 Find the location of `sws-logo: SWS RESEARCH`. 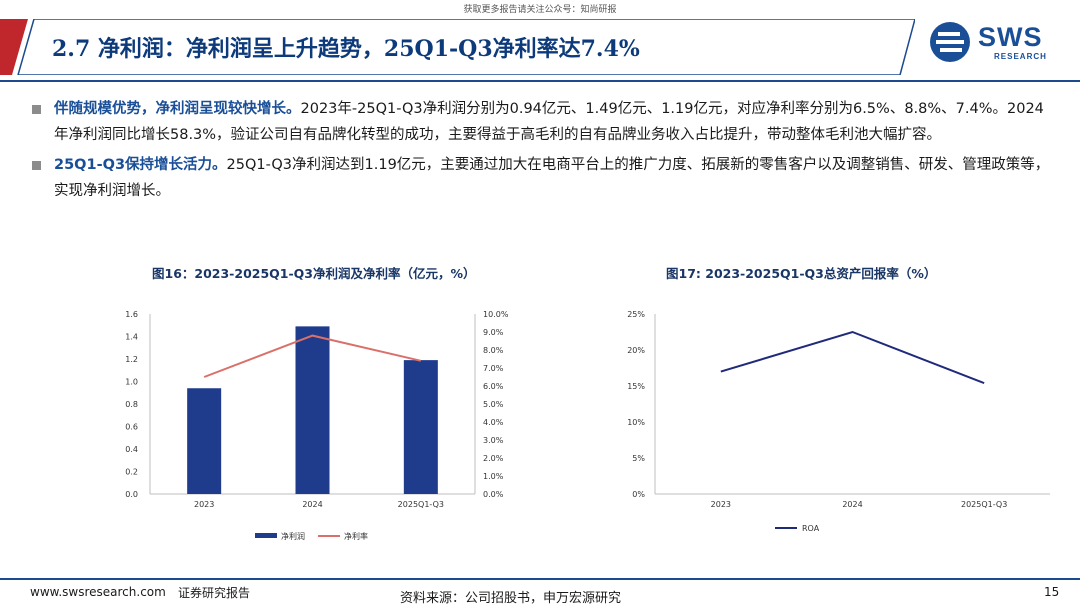

sws-logo: SWS RESEARCH is located at coordinates (994, 42).